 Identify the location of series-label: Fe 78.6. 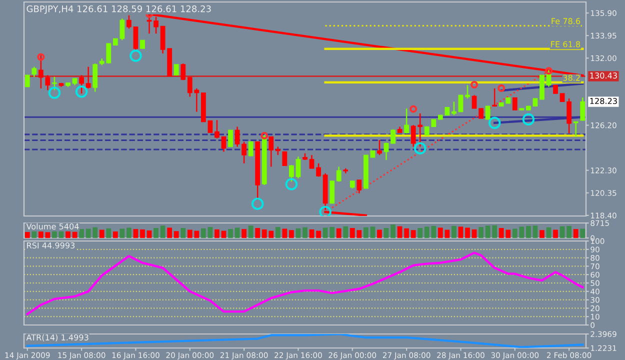
(566, 21).